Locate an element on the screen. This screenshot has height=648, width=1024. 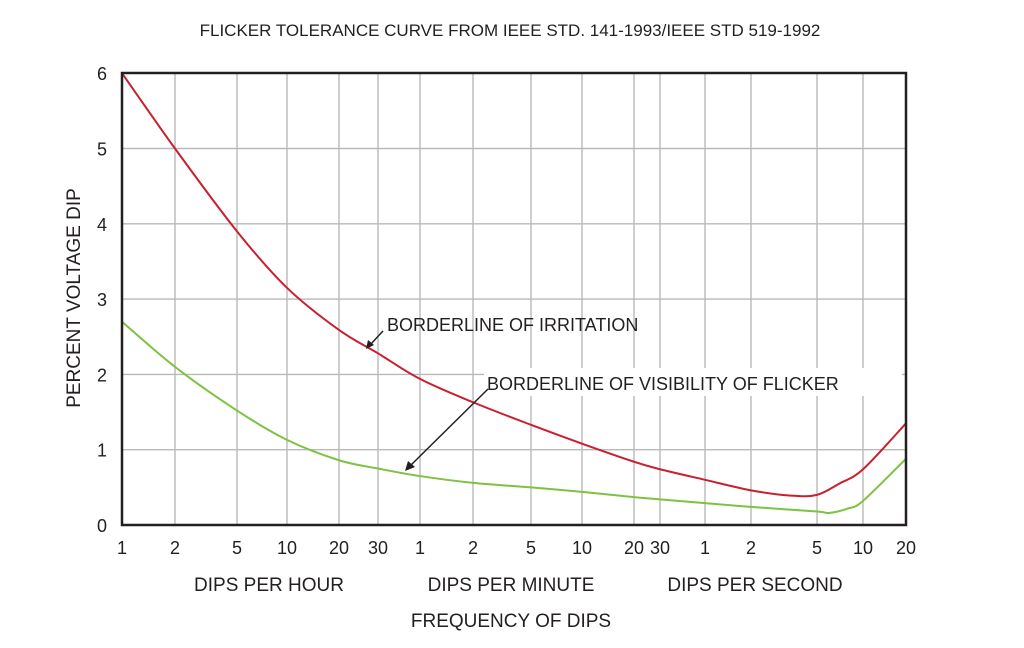
y-tick-label: 3 is located at coordinates (102, 300).